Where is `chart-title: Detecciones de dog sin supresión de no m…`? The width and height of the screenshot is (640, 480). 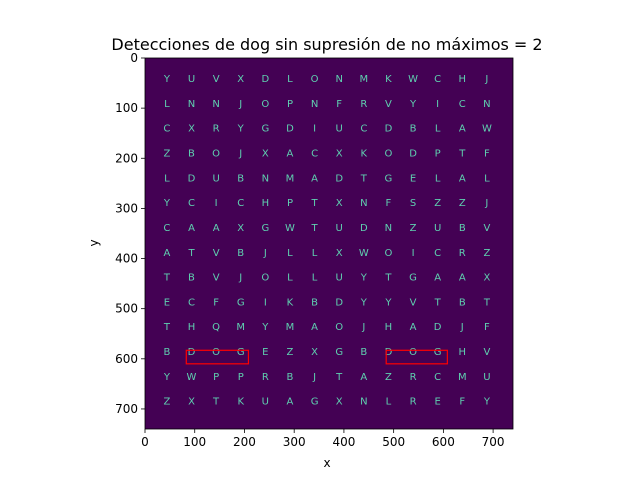 chart-title: Detecciones de dog sin supresión de no m… is located at coordinates (326, 44).